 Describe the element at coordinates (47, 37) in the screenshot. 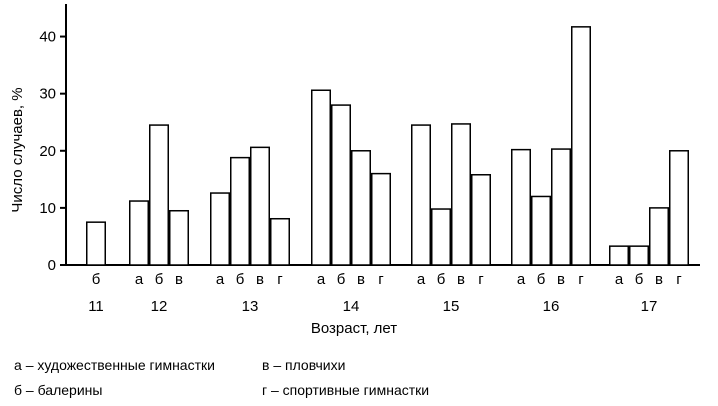

I see `y-tick-label: 40` at that location.